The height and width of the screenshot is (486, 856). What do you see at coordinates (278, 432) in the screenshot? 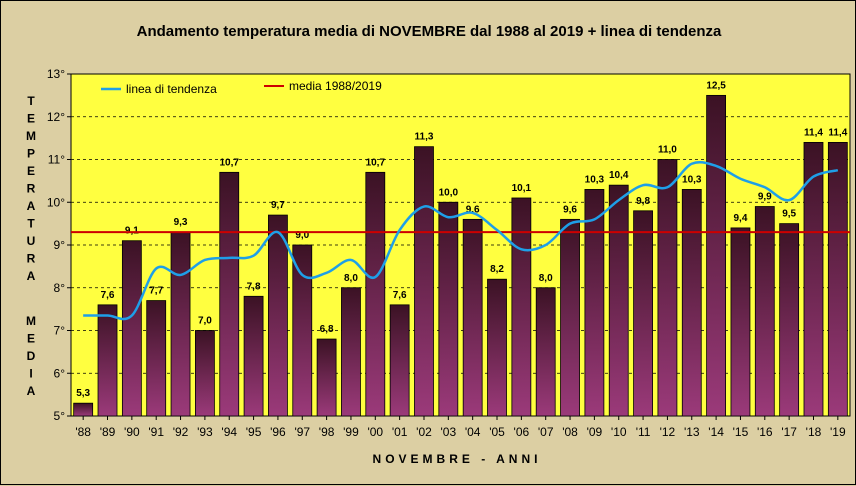
I see `x-tick-label: '96` at bounding box center [278, 432].